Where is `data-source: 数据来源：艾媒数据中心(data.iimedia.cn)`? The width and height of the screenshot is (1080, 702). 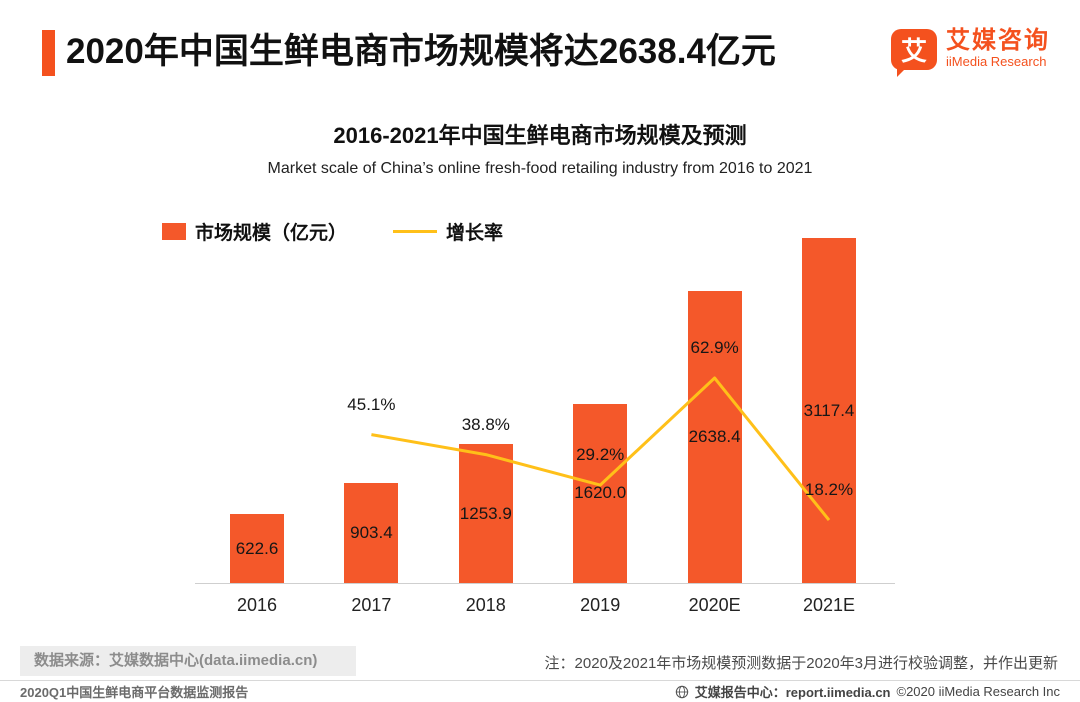 data-source: 数据来源：艾媒数据中心(data.iimedia.cn) is located at coordinates (188, 661).